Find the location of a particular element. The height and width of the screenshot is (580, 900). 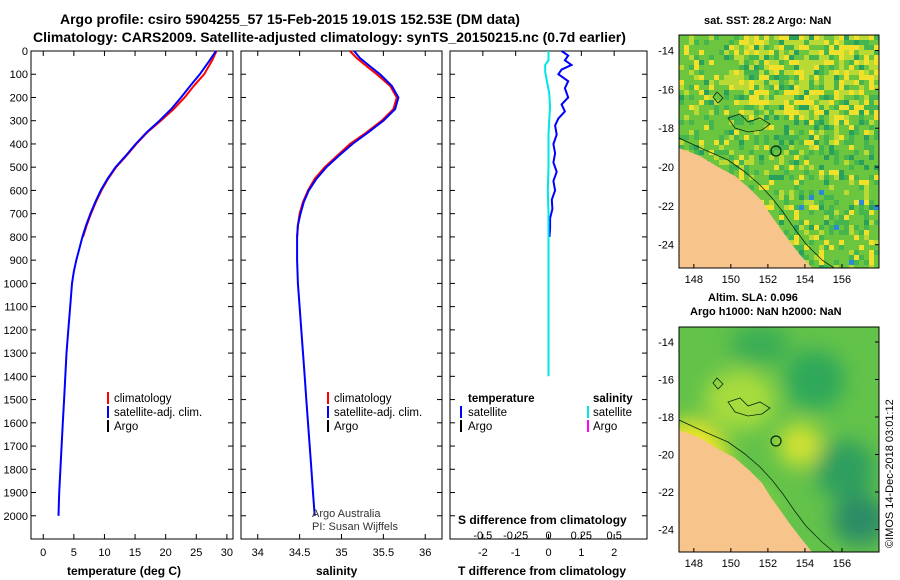

x-tick-label: 0 is located at coordinates (43, 553).